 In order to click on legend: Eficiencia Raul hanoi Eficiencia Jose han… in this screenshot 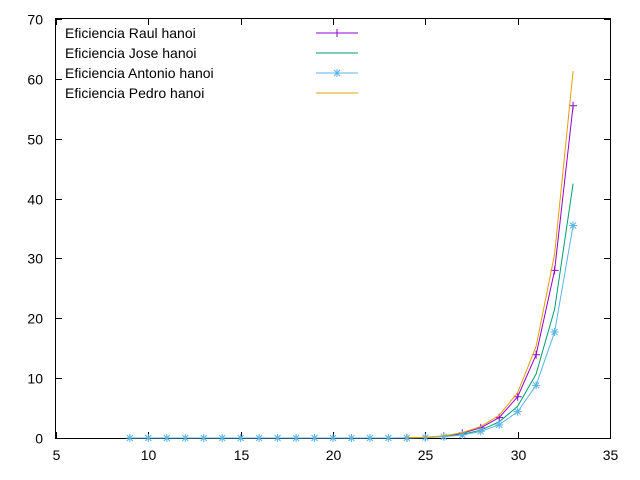, I will do `click(211, 63)`.